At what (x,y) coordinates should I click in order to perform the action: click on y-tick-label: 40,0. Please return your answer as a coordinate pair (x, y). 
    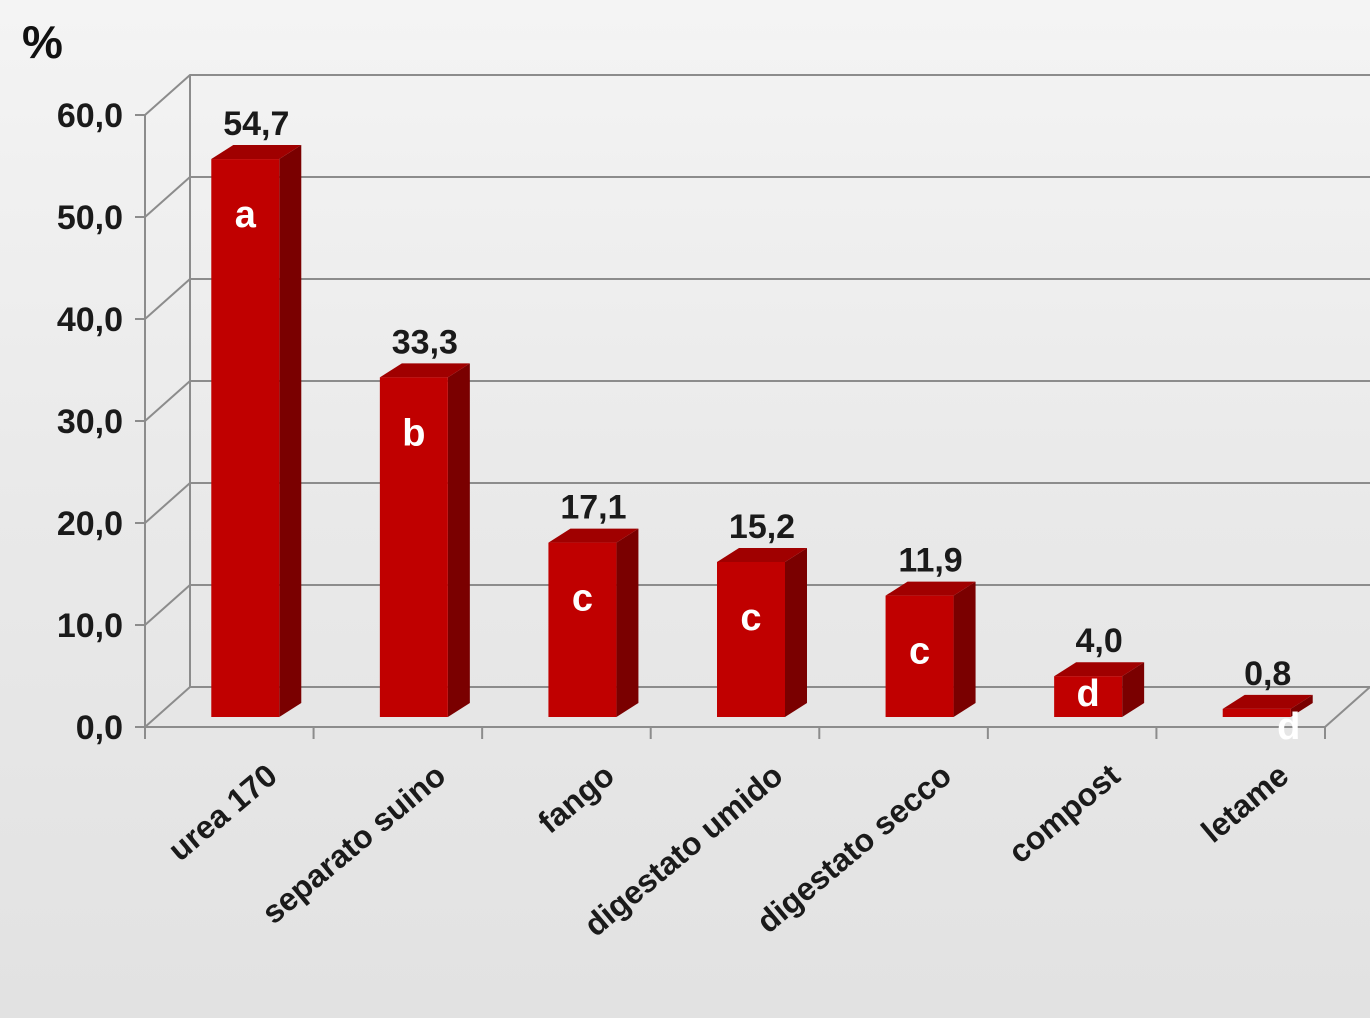
    Looking at the image, I should click on (90, 320).